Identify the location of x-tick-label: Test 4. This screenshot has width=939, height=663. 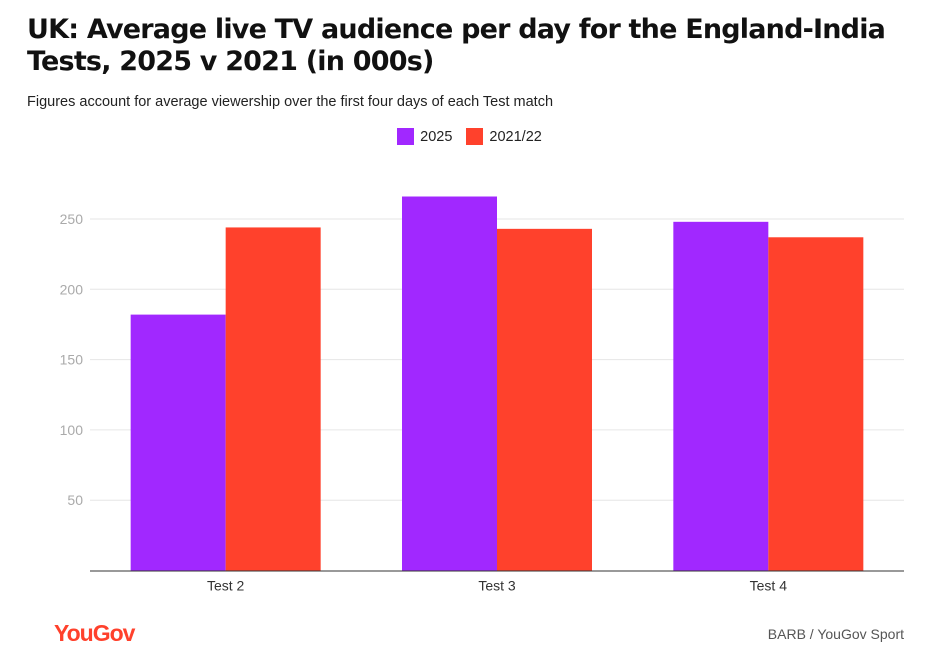
(769, 586).